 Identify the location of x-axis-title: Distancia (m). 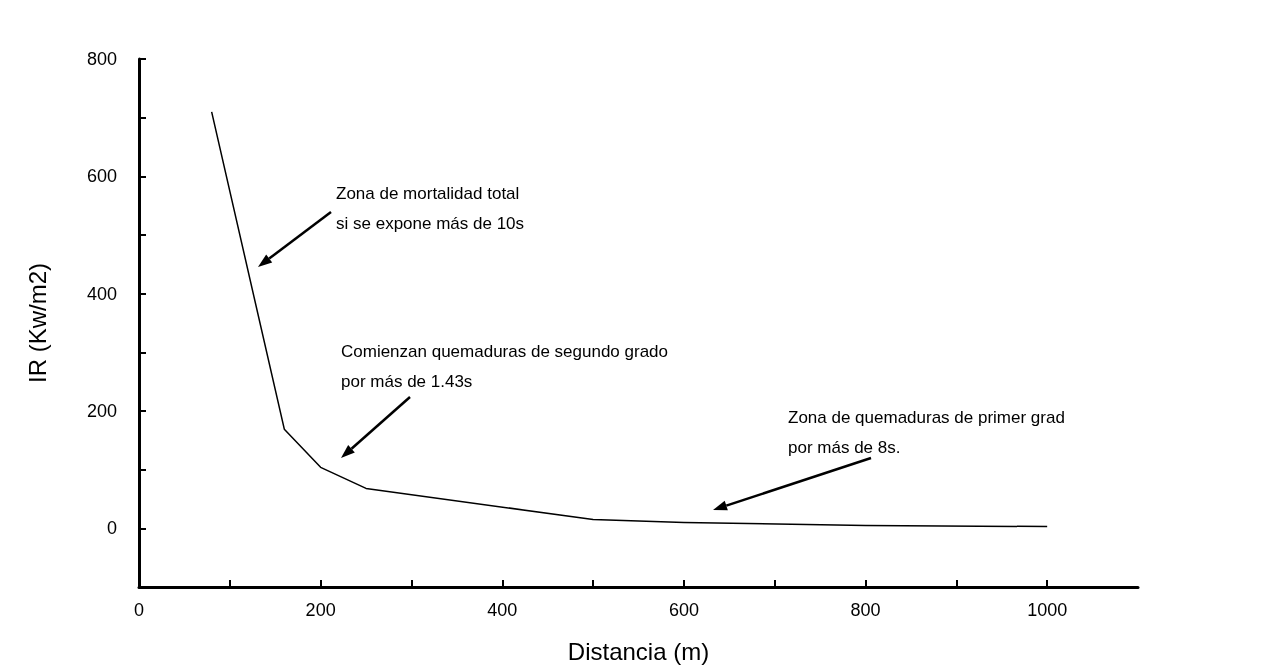
(638, 651).